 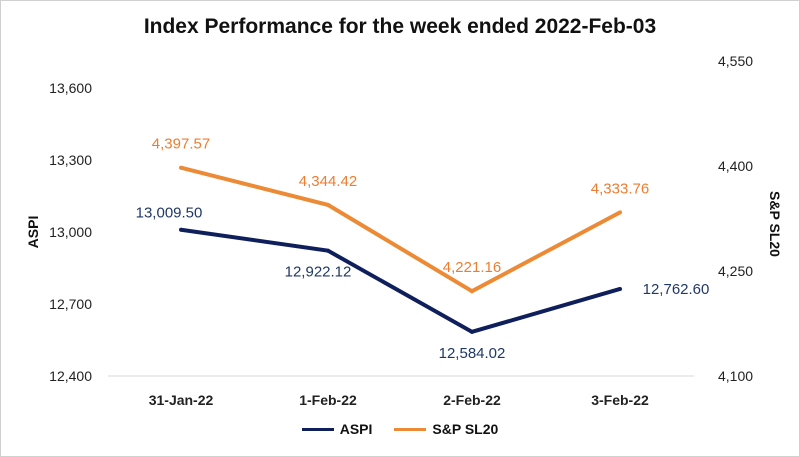 What do you see at coordinates (735, 61) in the screenshot?
I see `y2-tick-label: 4,550` at bounding box center [735, 61].